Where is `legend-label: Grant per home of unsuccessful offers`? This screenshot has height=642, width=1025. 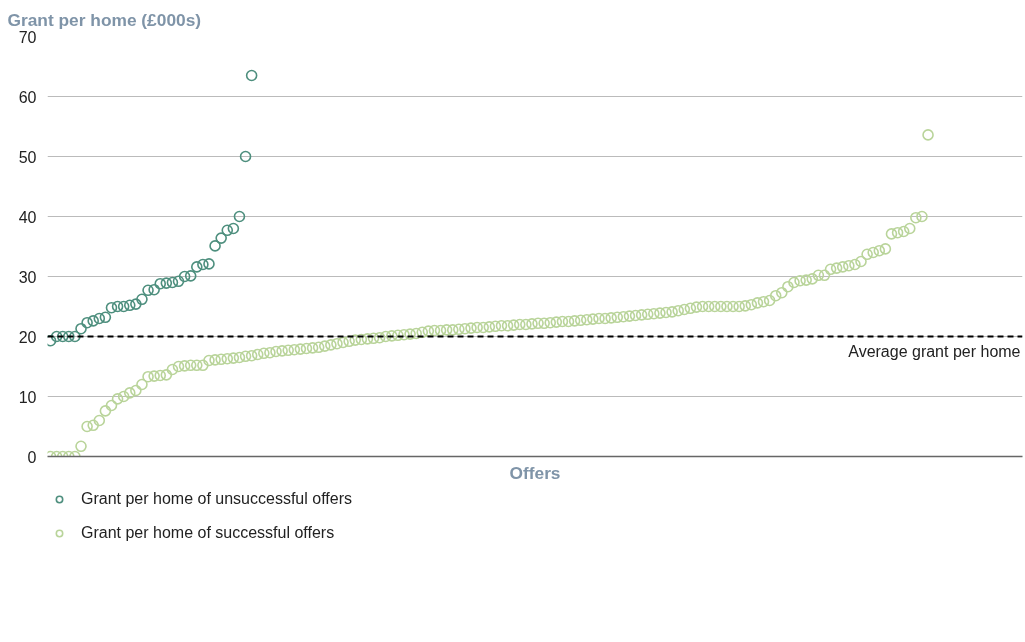 legend-label: Grant per home of unsuccessful offers is located at coordinates (216, 499).